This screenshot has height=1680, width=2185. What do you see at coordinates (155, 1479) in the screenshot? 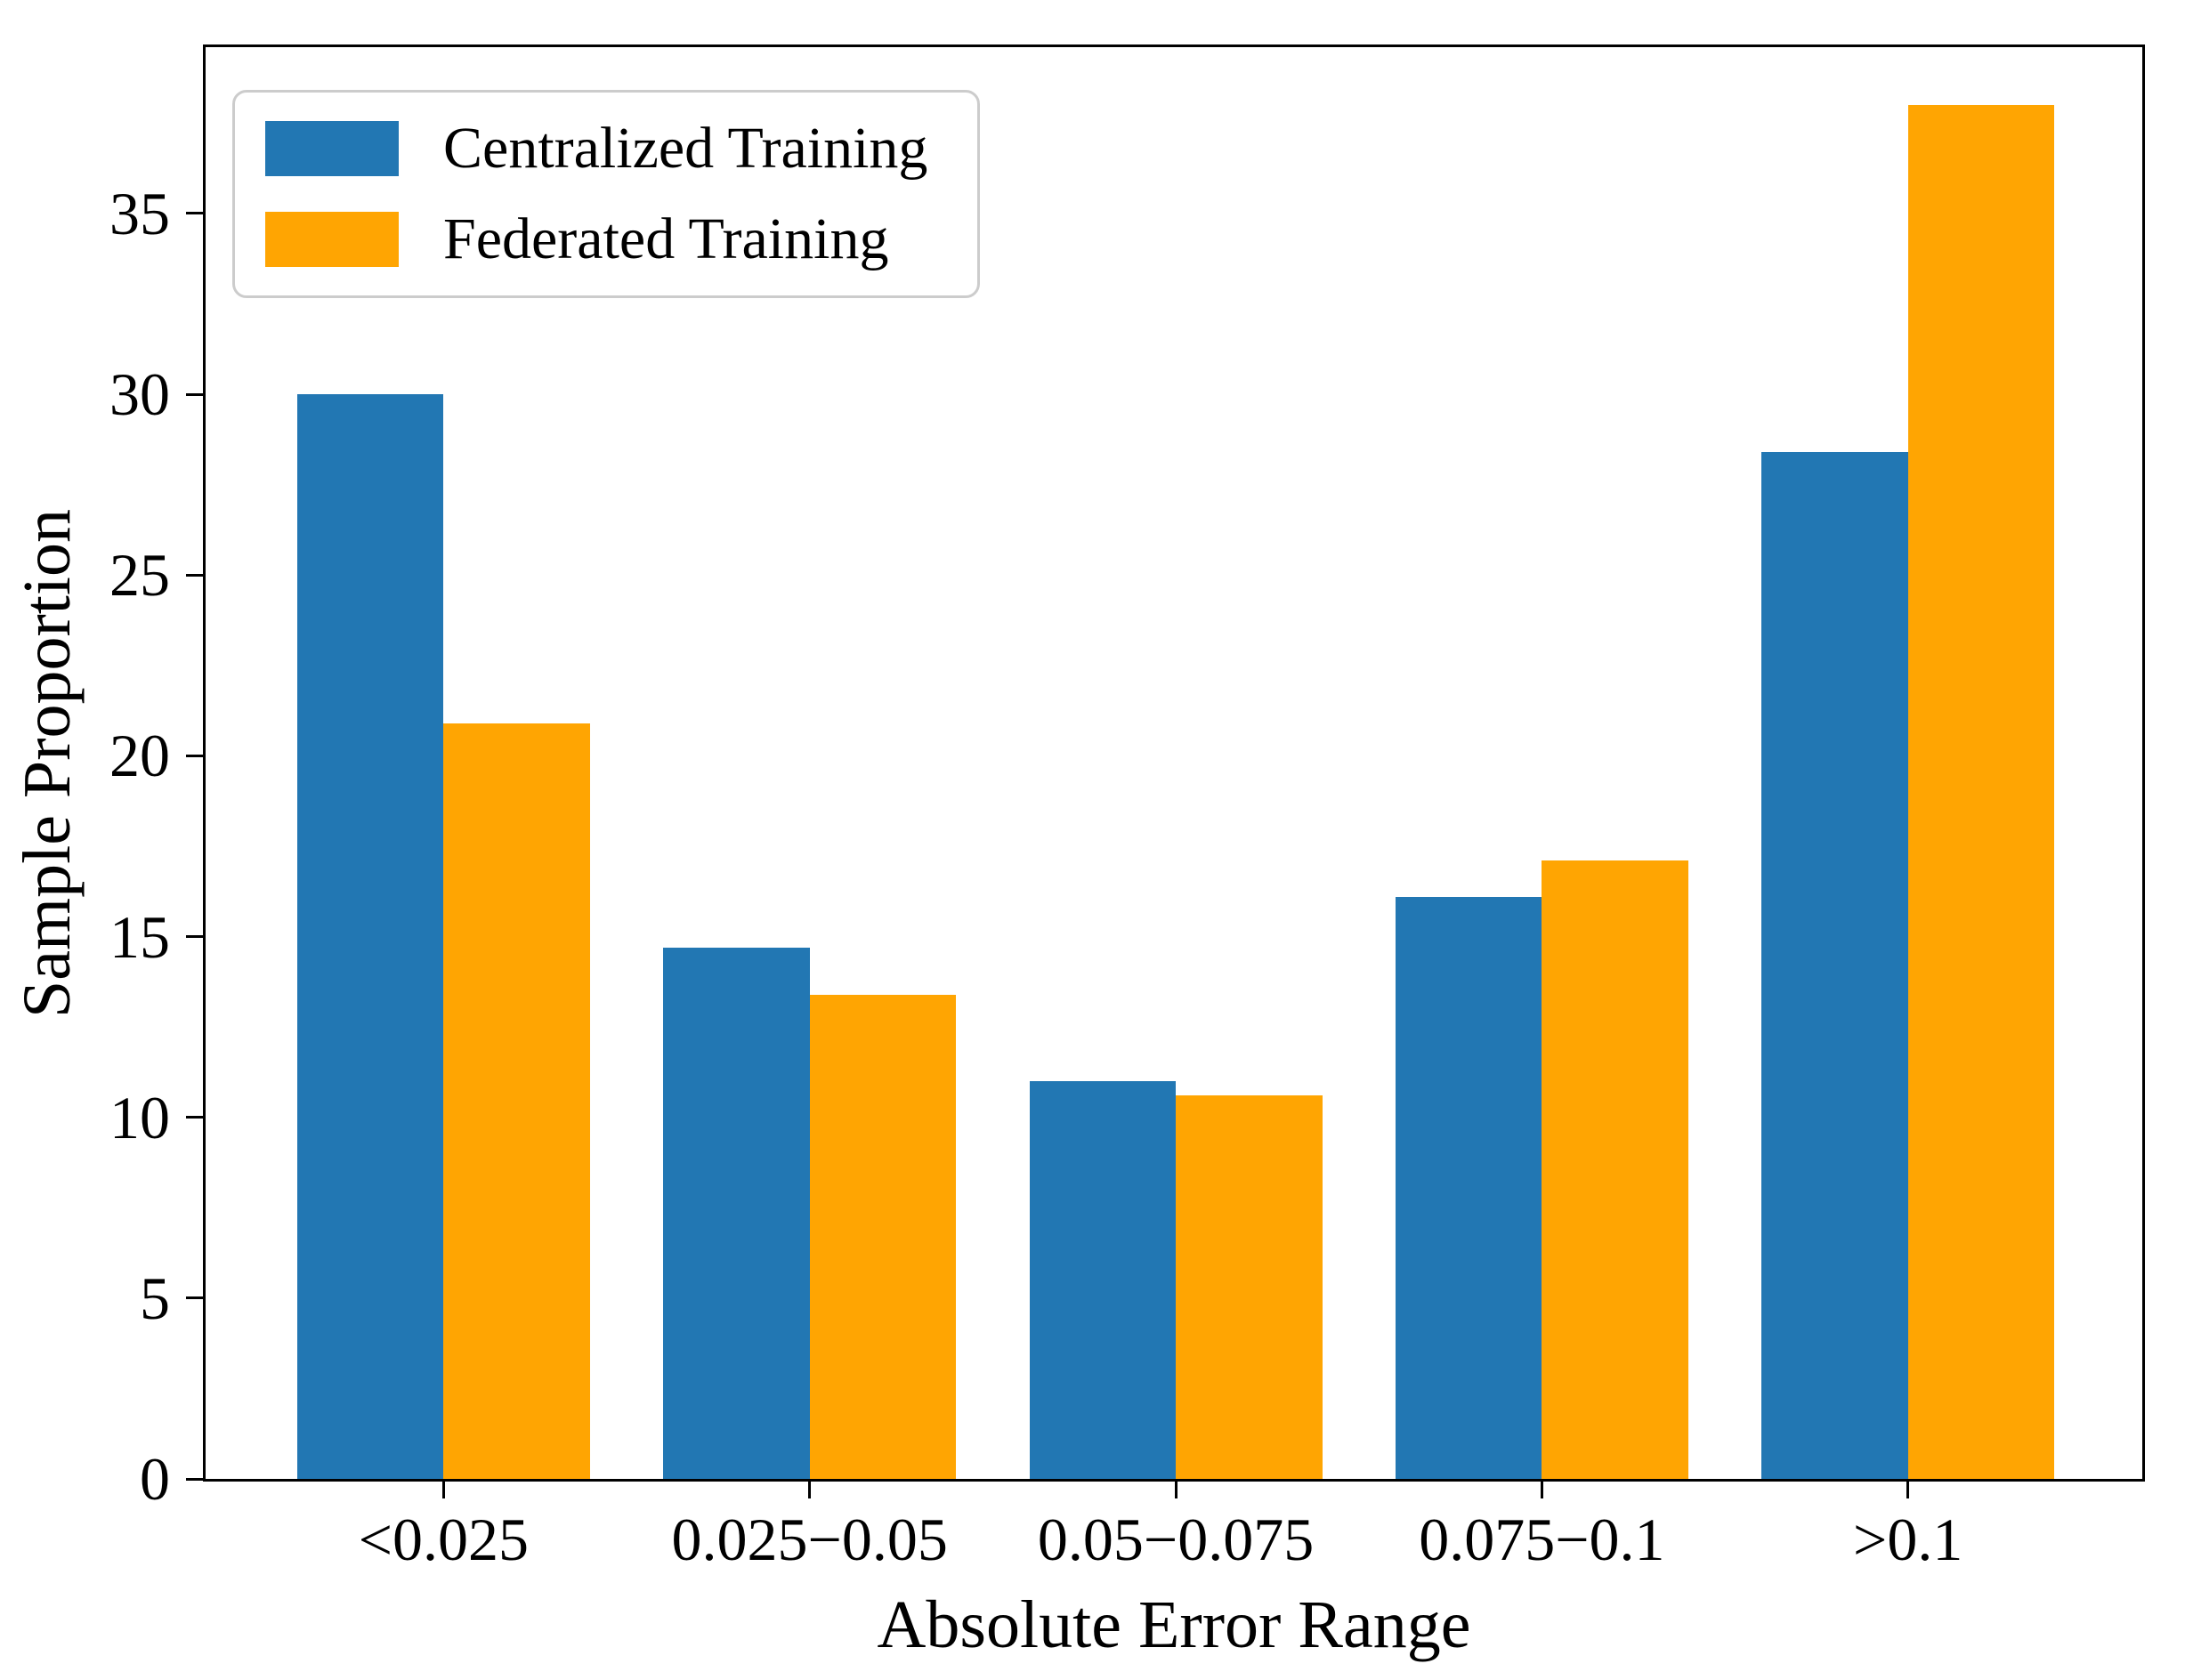
I see `y-tick-label: 0` at bounding box center [155, 1479].